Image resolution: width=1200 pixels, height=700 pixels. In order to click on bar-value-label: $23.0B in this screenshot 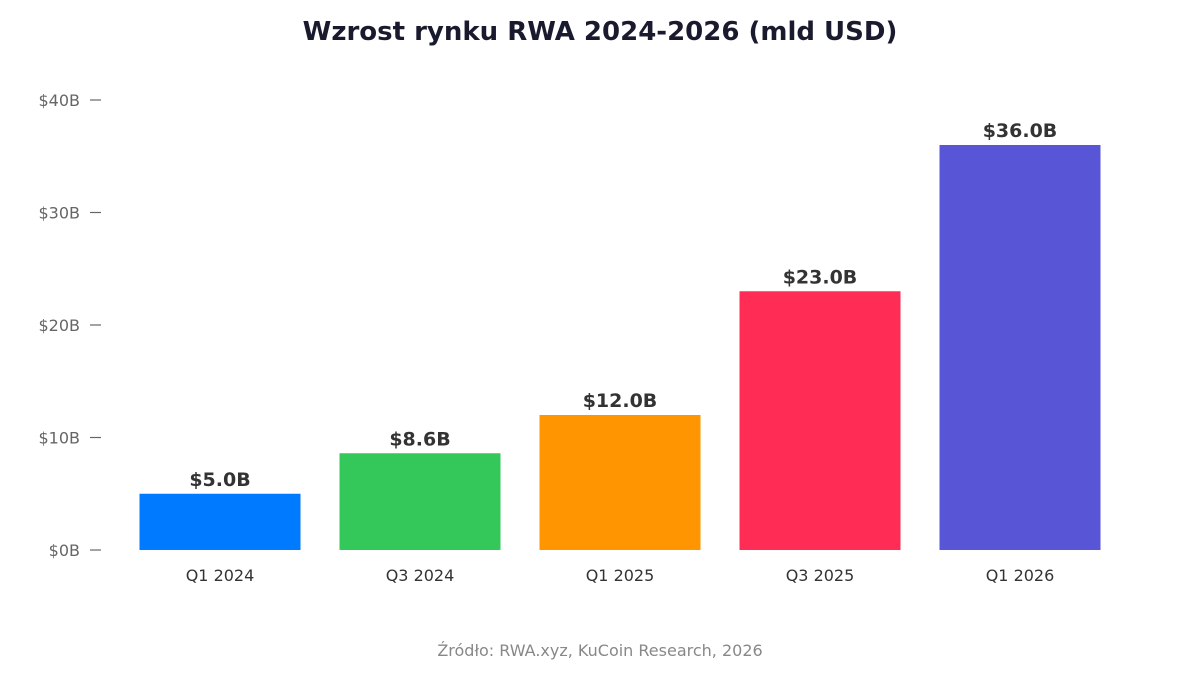, I will do `click(820, 277)`.